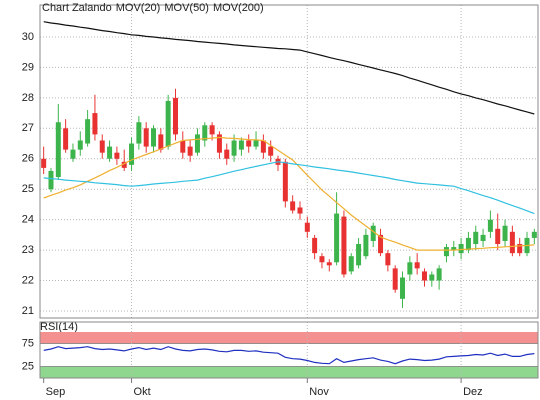  I want to click on y-tick-label: 24, so click(28, 220).